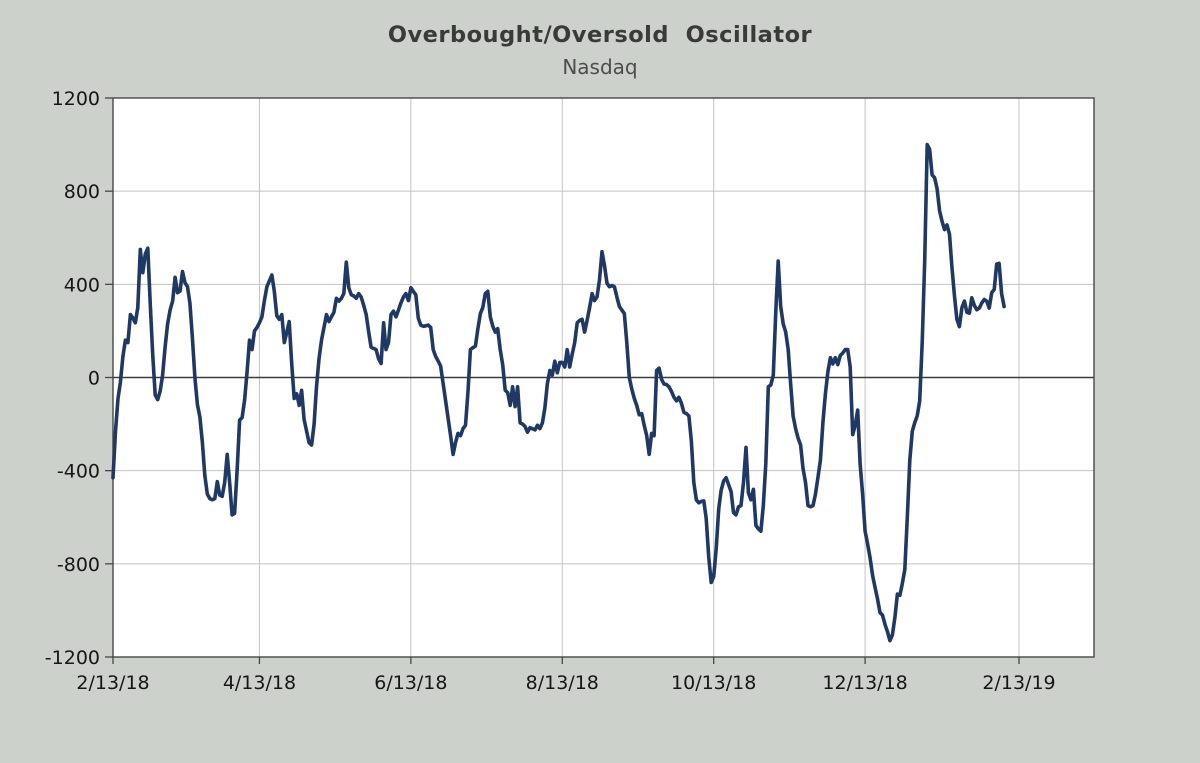 The height and width of the screenshot is (763, 1200). Describe the element at coordinates (1018, 683) in the screenshot. I see `x-tick-label: 2/13/19` at that location.